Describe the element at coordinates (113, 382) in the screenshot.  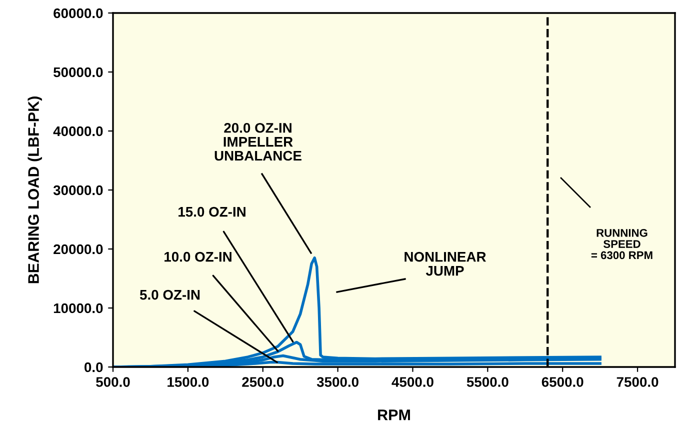
I see `x-tick-label: 500.0` at that location.